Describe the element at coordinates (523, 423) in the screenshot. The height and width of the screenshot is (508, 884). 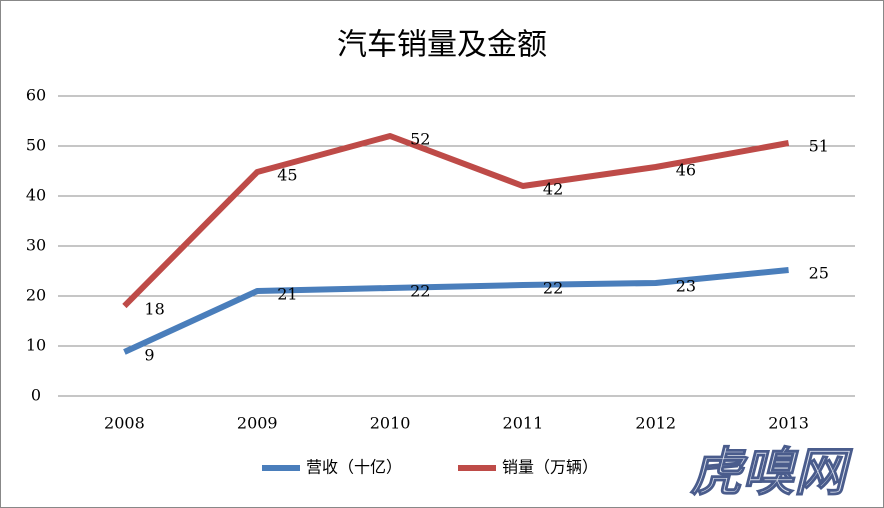
I see `x-tick-label: 2011` at that location.